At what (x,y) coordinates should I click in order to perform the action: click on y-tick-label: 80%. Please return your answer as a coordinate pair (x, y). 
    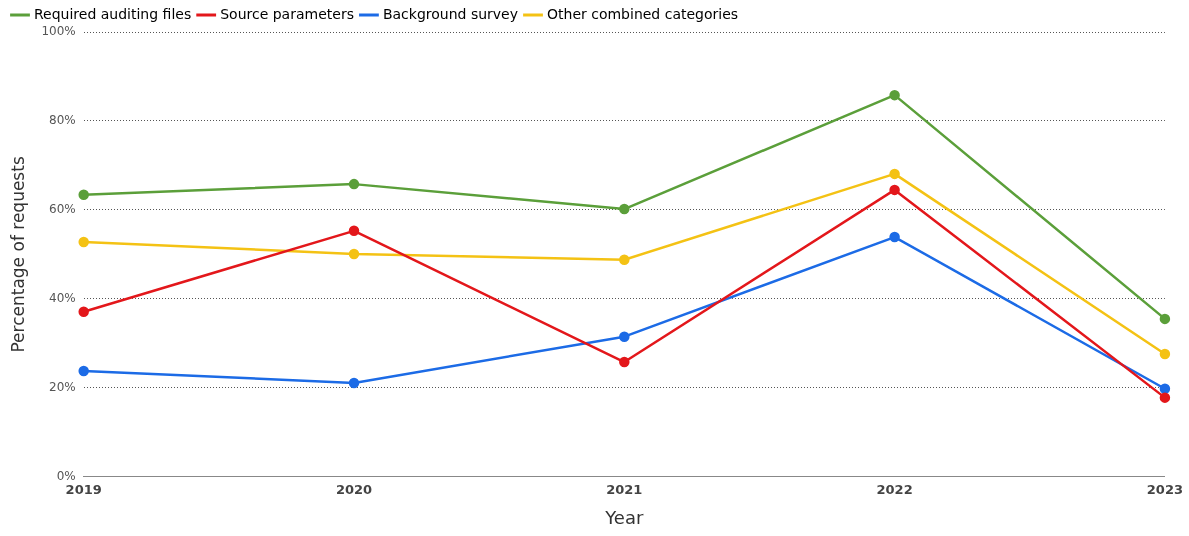
    Looking at the image, I should click on (62, 120).